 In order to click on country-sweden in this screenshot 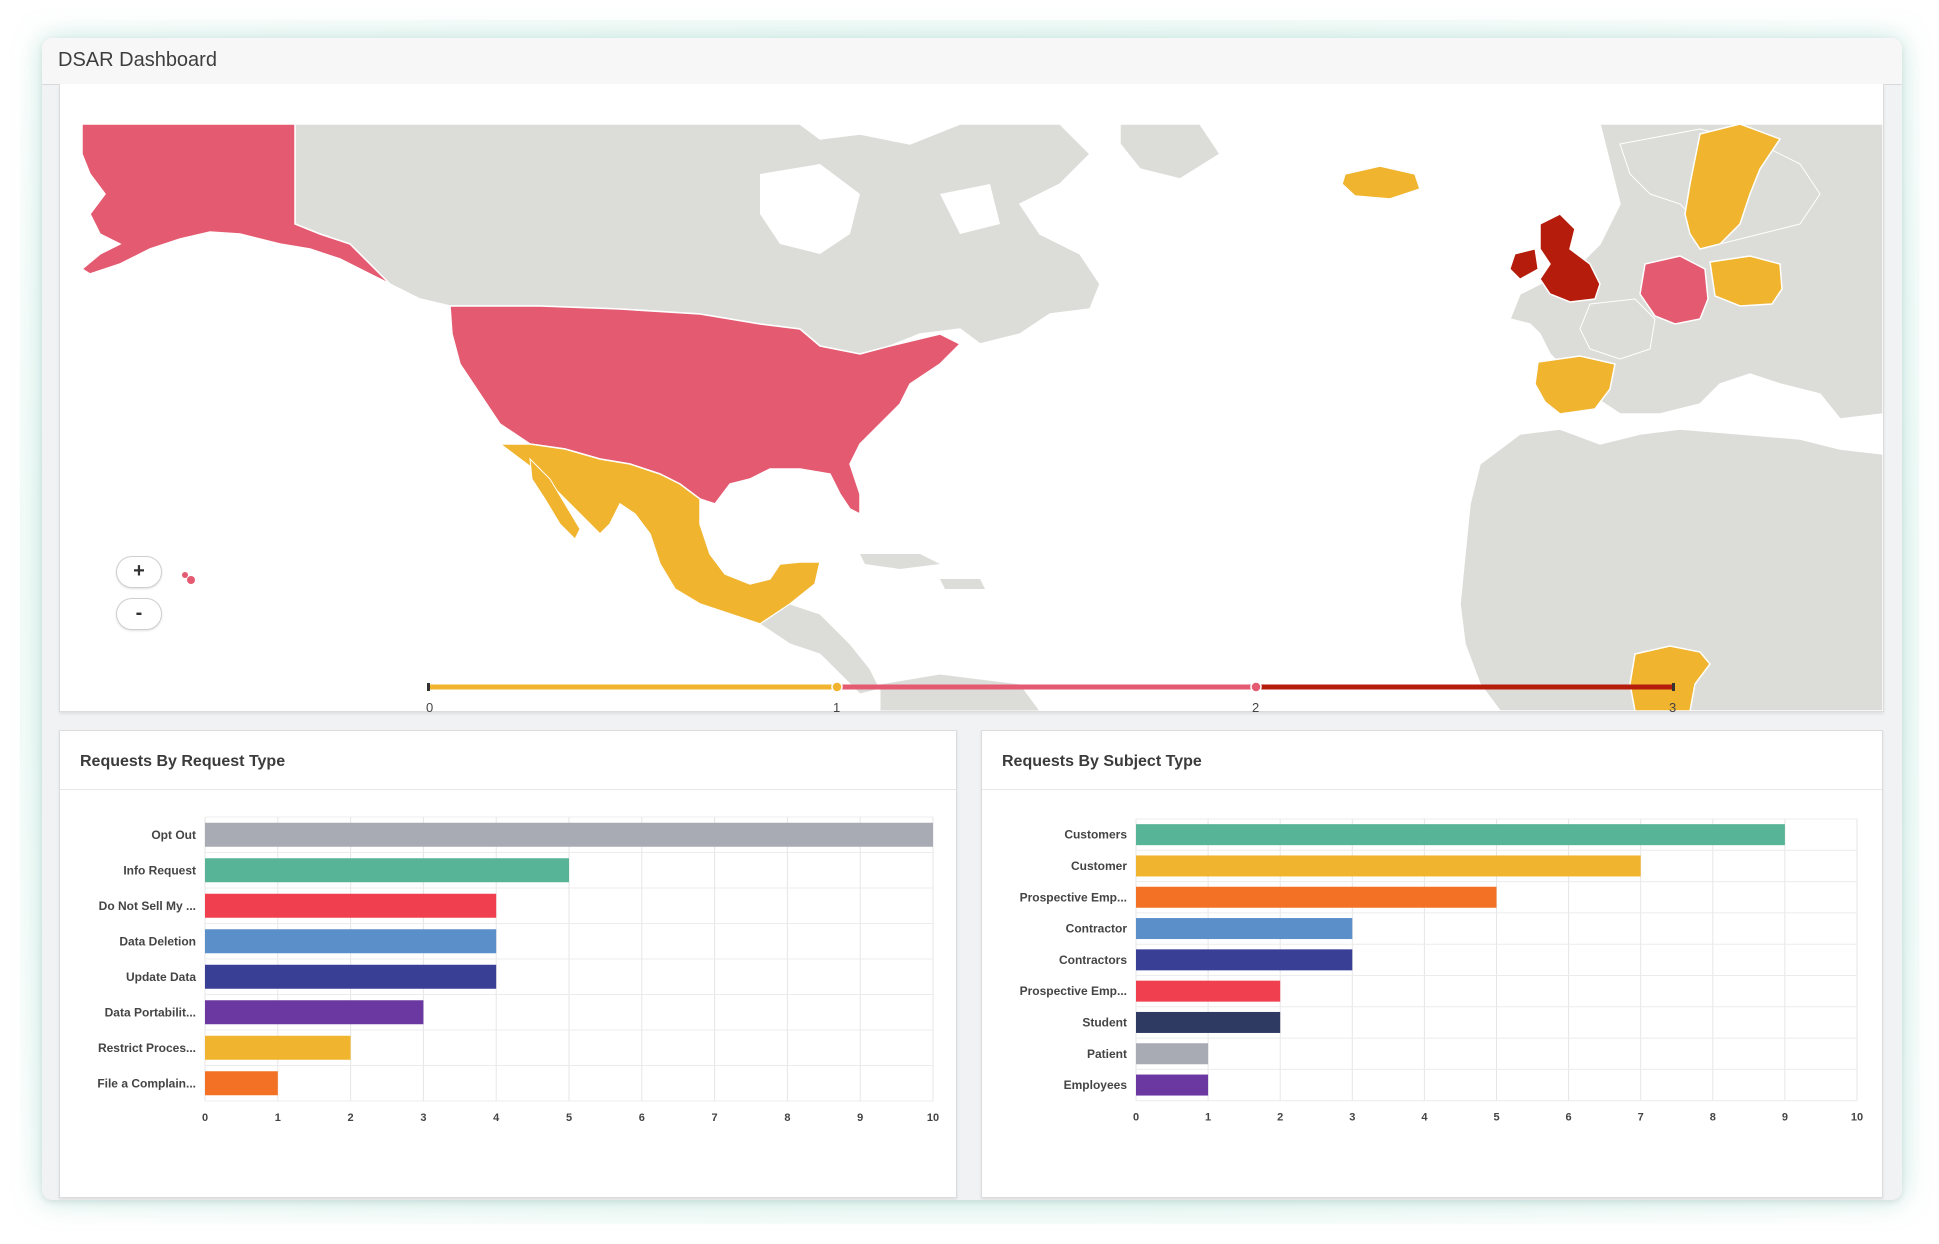, I will do `click(1733, 186)`.